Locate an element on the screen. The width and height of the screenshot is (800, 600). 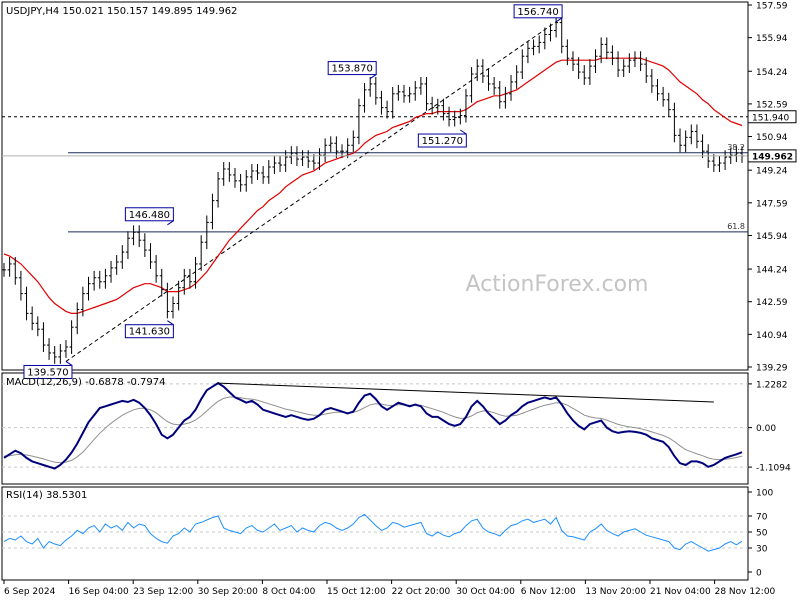
x-tick-label: 16 Sep 04:00 is located at coordinates (99, 592).